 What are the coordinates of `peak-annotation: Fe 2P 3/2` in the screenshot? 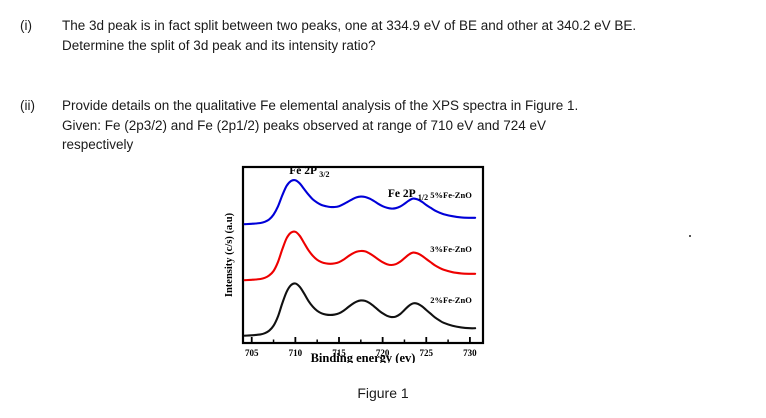 It's located at (309, 172).